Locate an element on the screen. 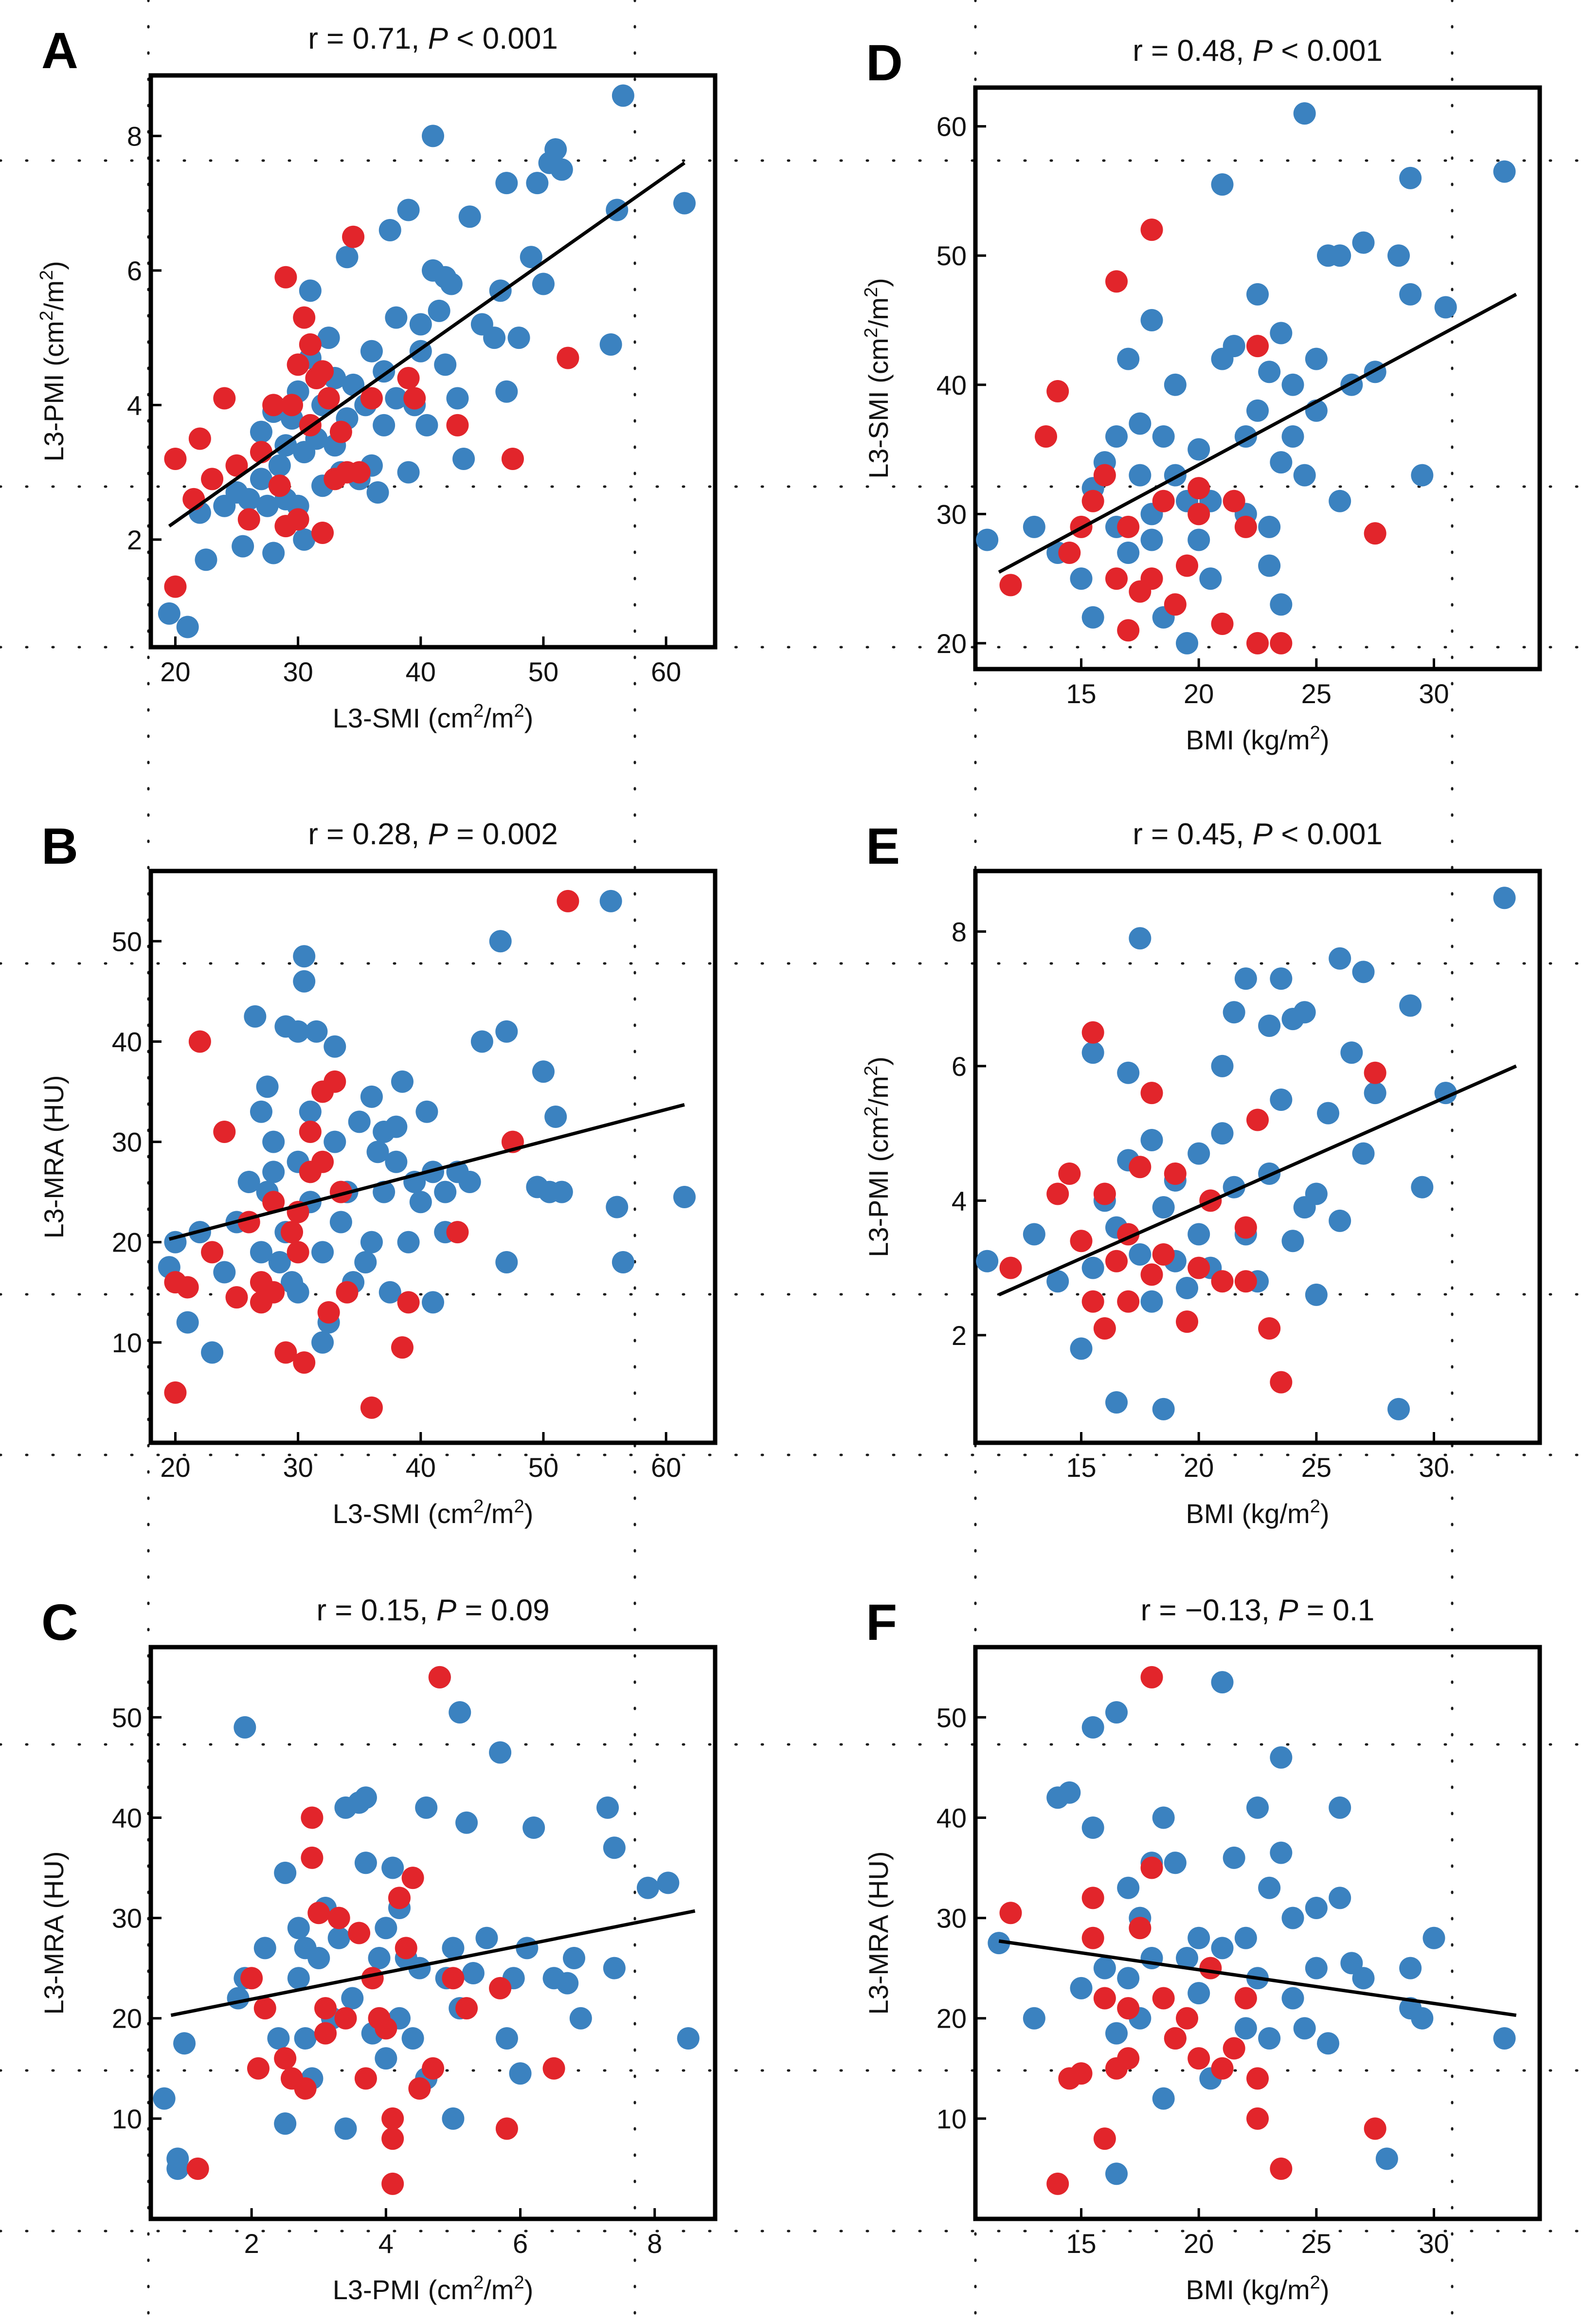  y-axis-label: L3-PMI (cm2/m2) is located at coordinates (52, 361).